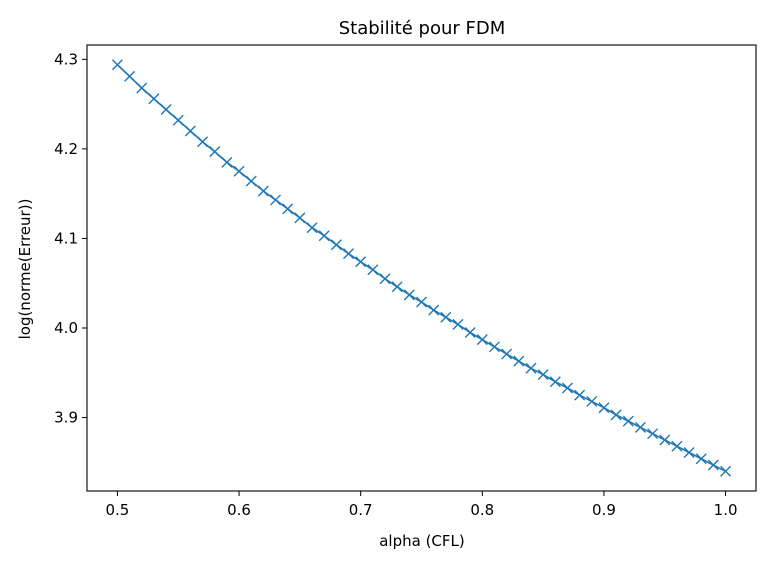  I want to click on x-tick-label: 0.7, so click(361, 510).